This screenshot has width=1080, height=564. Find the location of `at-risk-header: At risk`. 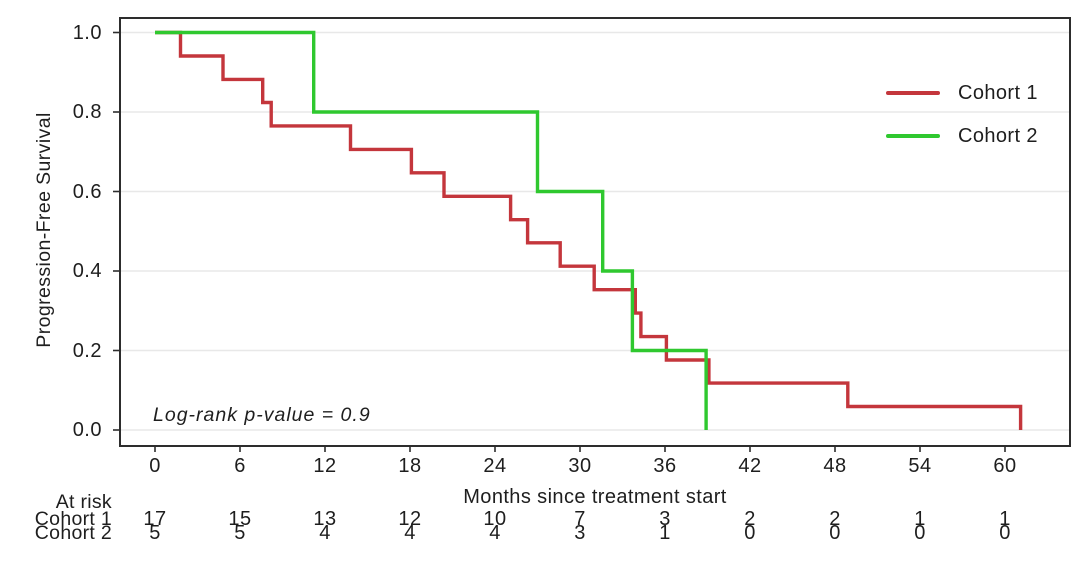

at-risk-header: At risk is located at coordinates (83, 502).